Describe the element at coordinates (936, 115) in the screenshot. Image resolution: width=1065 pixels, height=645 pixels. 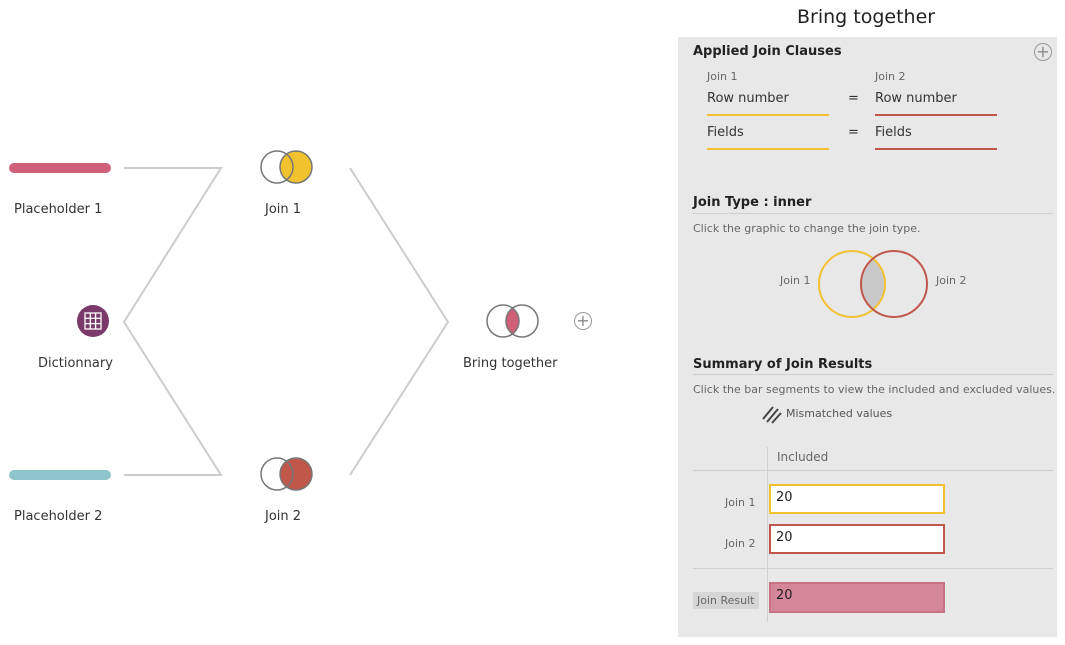
I see `clause-1-right-underline` at that location.